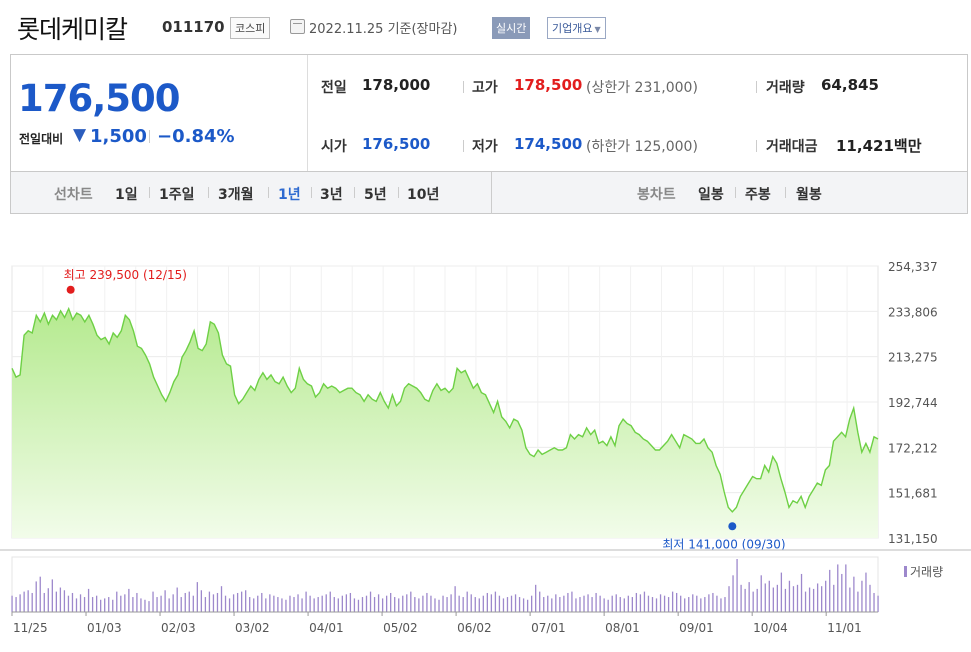 This screenshot has width=971, height=652. I want to click on tab-5y: 5년, so click(375, 195).